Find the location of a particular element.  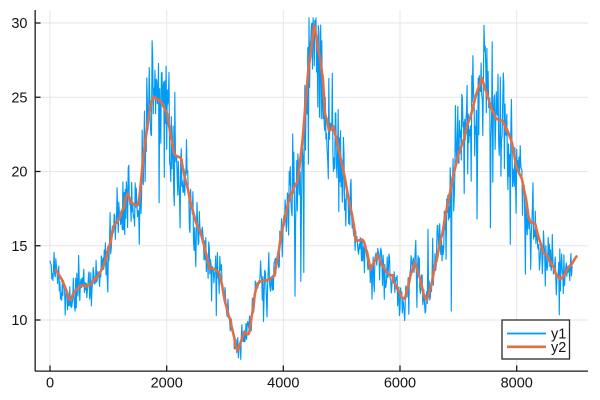

svg-text: 20 is located at coordinates (19, 173).